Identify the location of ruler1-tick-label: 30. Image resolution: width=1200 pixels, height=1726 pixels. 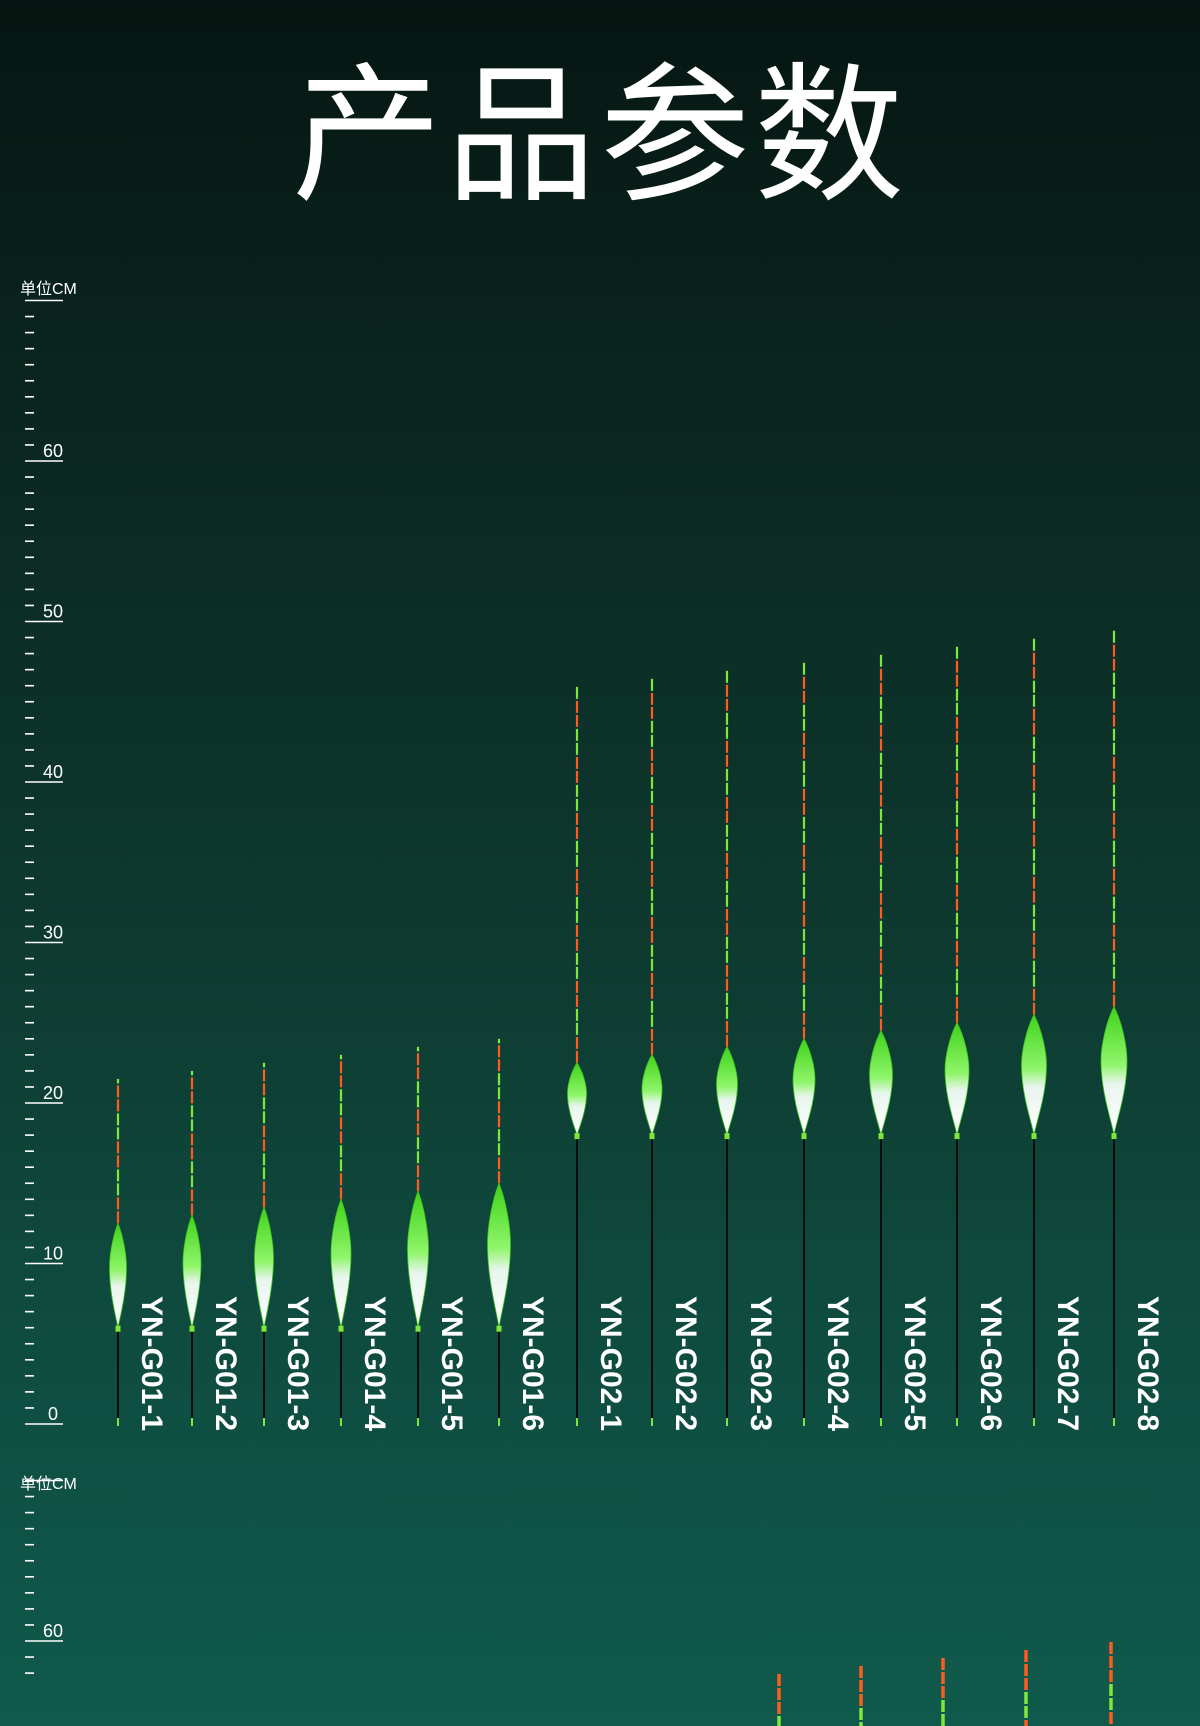
(53, 933).